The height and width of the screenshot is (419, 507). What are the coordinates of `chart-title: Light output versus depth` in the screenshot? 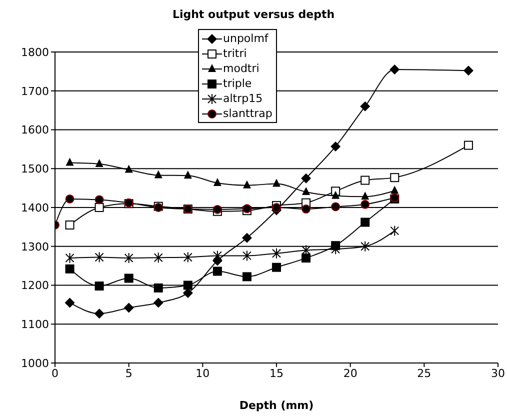 It's located at (253, 14).